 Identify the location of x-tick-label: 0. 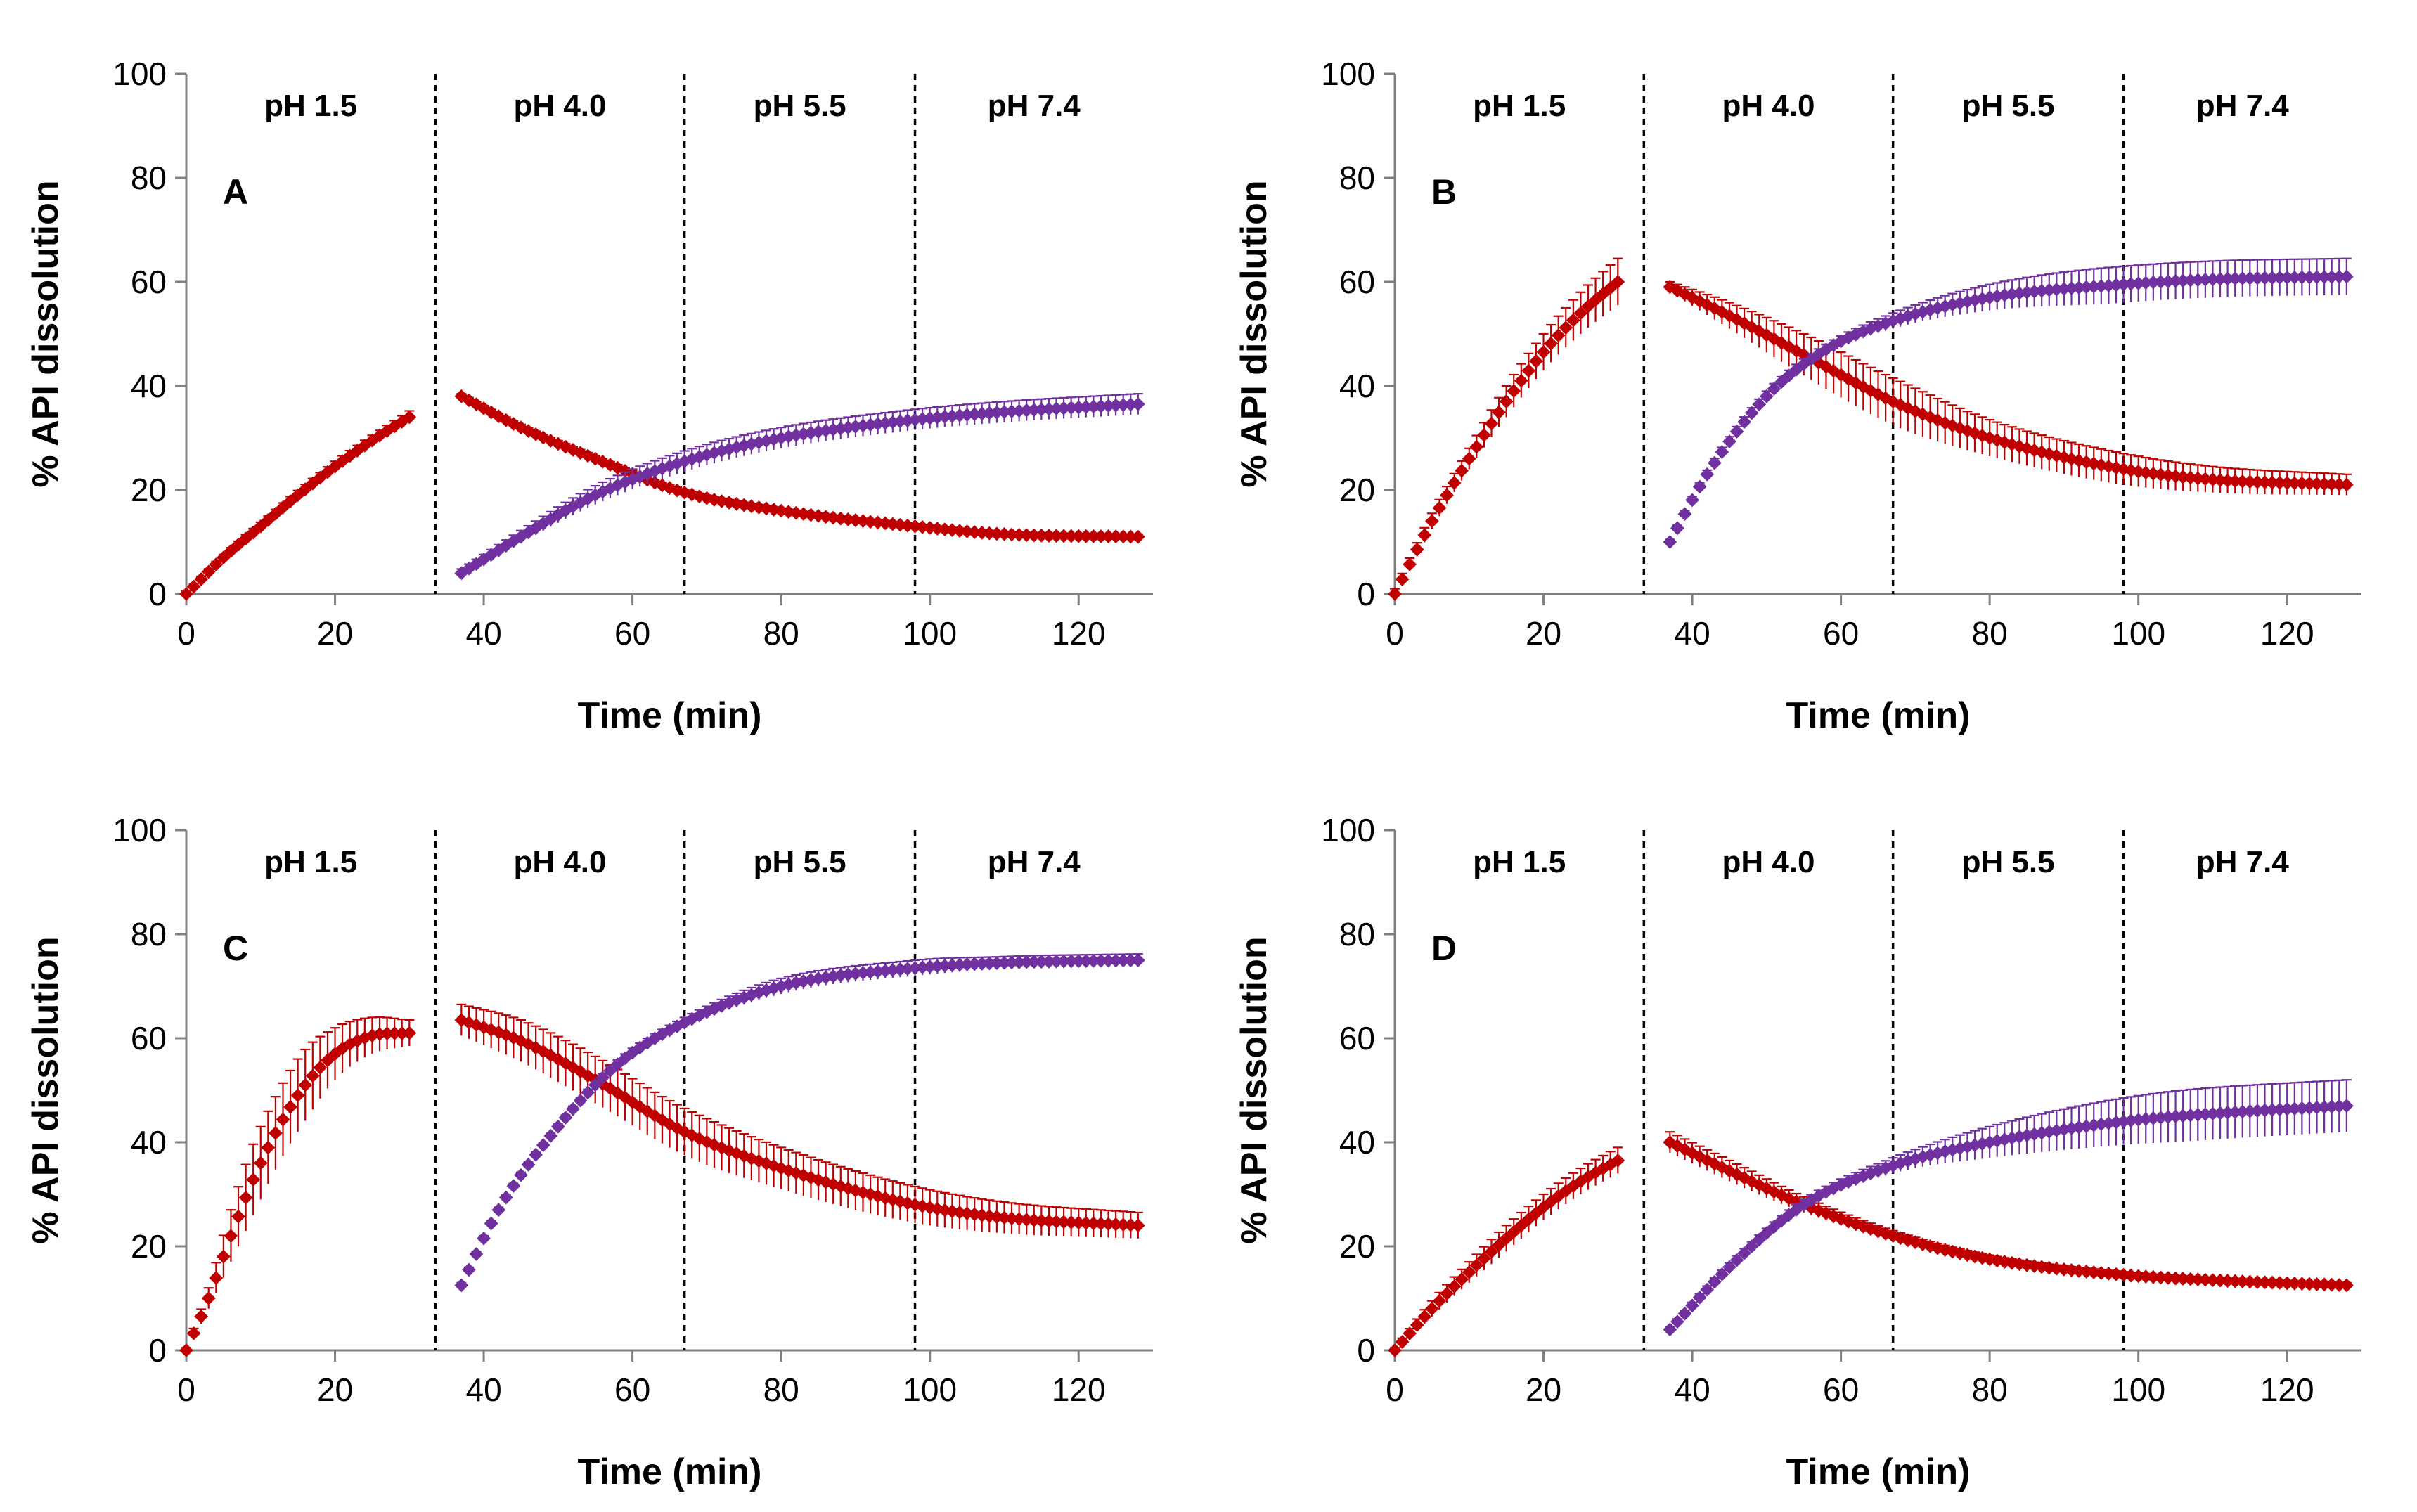
(186, 1389).